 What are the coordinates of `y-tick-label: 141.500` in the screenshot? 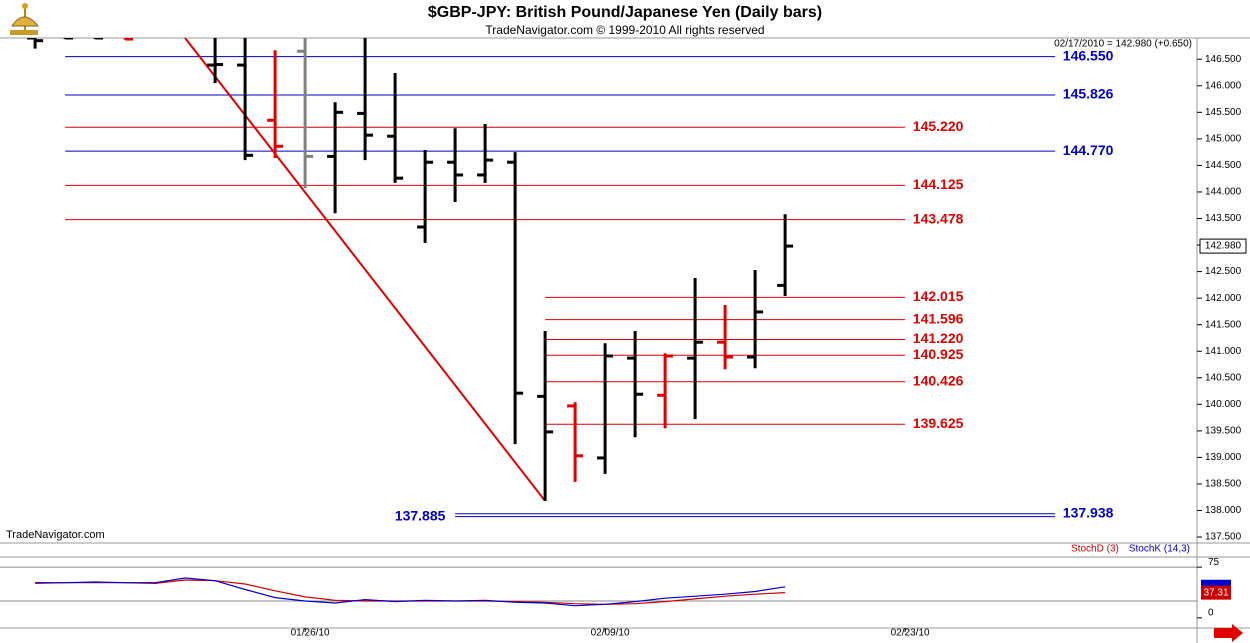 It's located at (1223, 324).